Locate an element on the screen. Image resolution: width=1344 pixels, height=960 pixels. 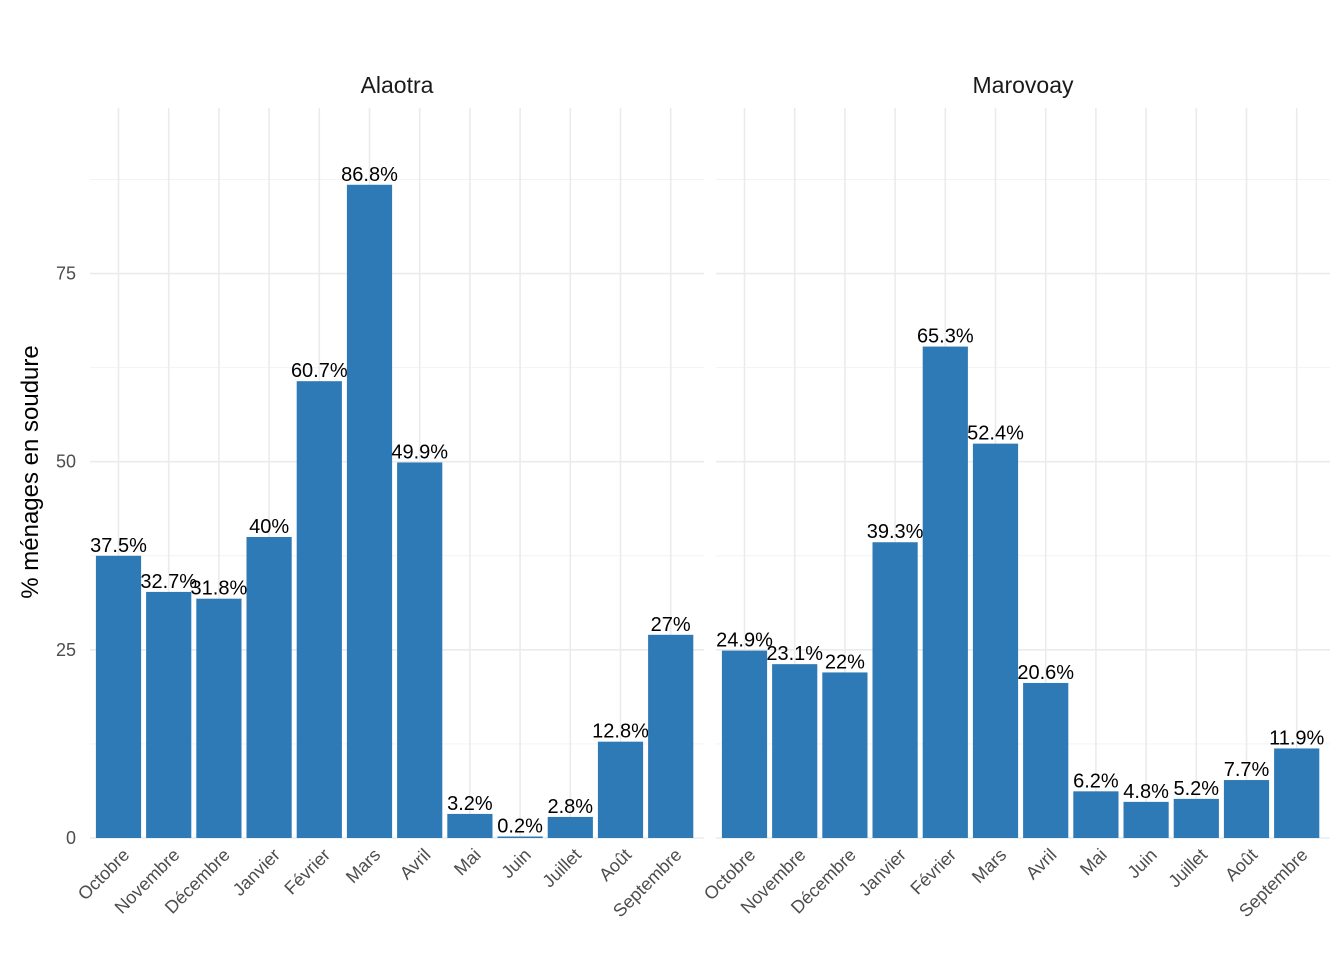
data-label: 3.2% is located at coordinates (470, 804).